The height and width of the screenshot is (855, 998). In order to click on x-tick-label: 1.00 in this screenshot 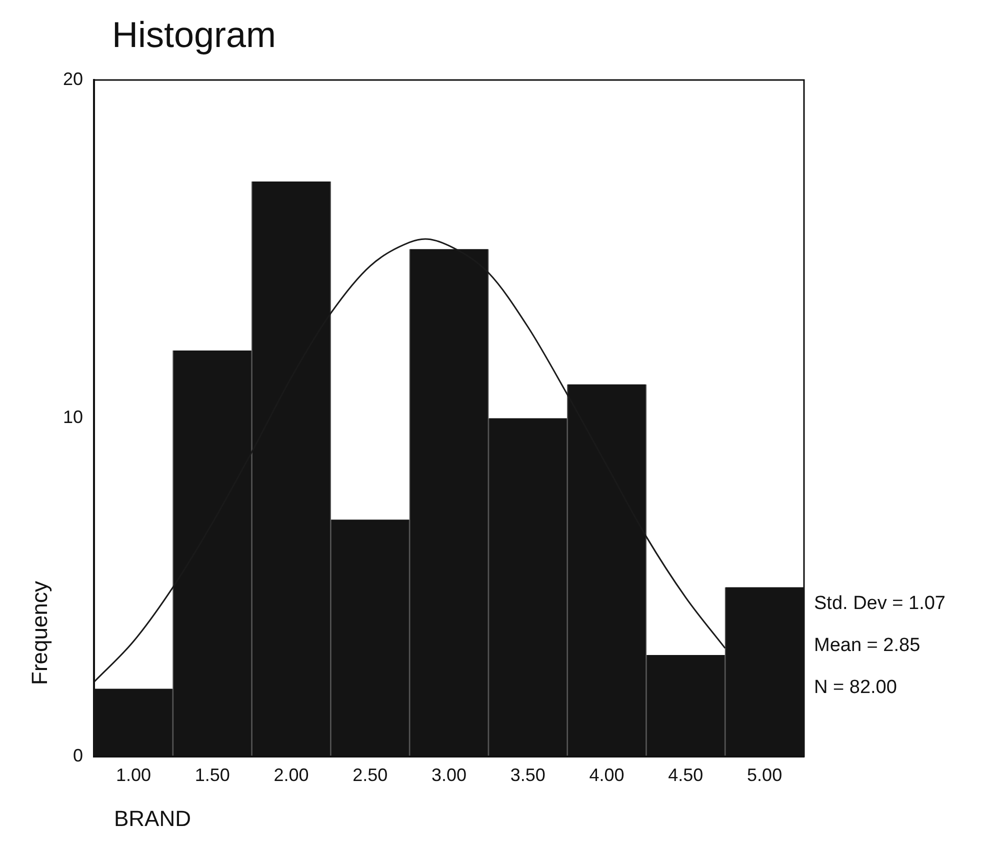, I will do `click(133, 775)`.